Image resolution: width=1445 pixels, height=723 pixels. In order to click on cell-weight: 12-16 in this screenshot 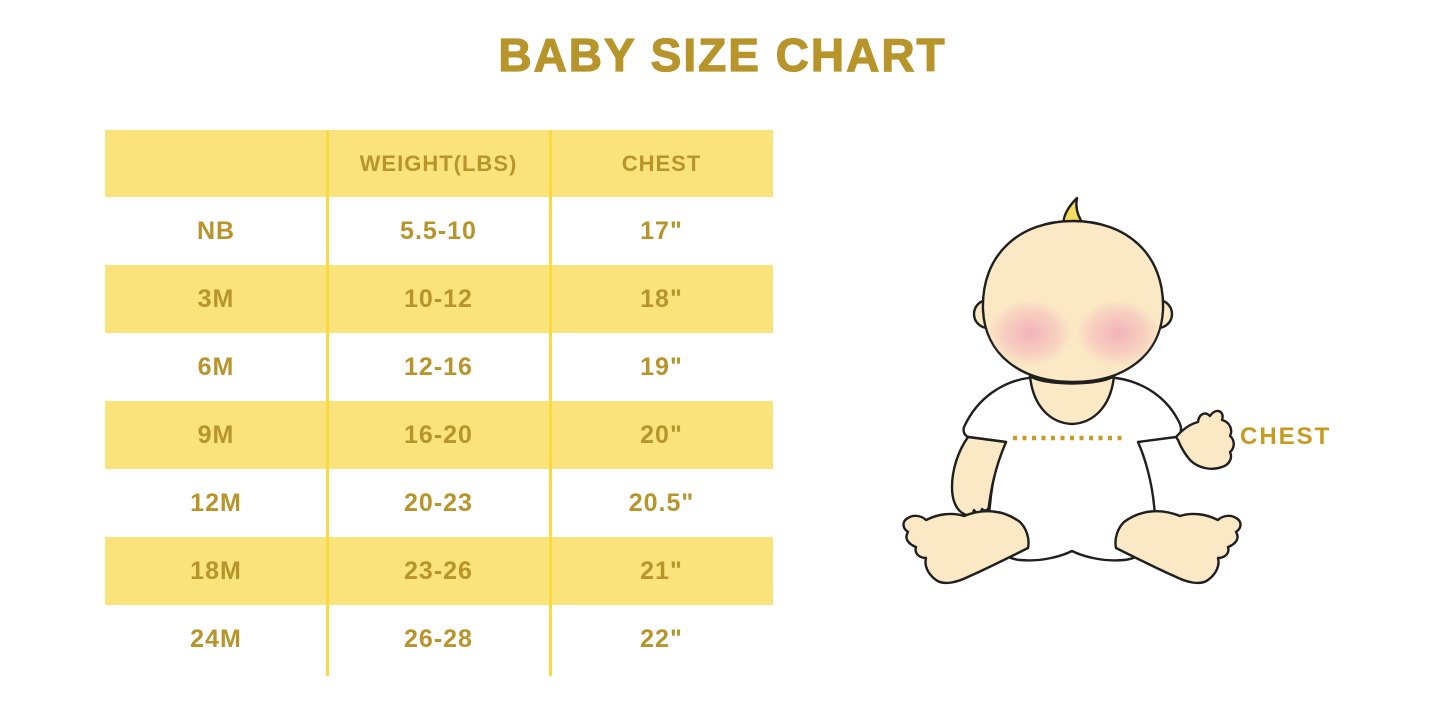, I will do `click(438, 366)`.